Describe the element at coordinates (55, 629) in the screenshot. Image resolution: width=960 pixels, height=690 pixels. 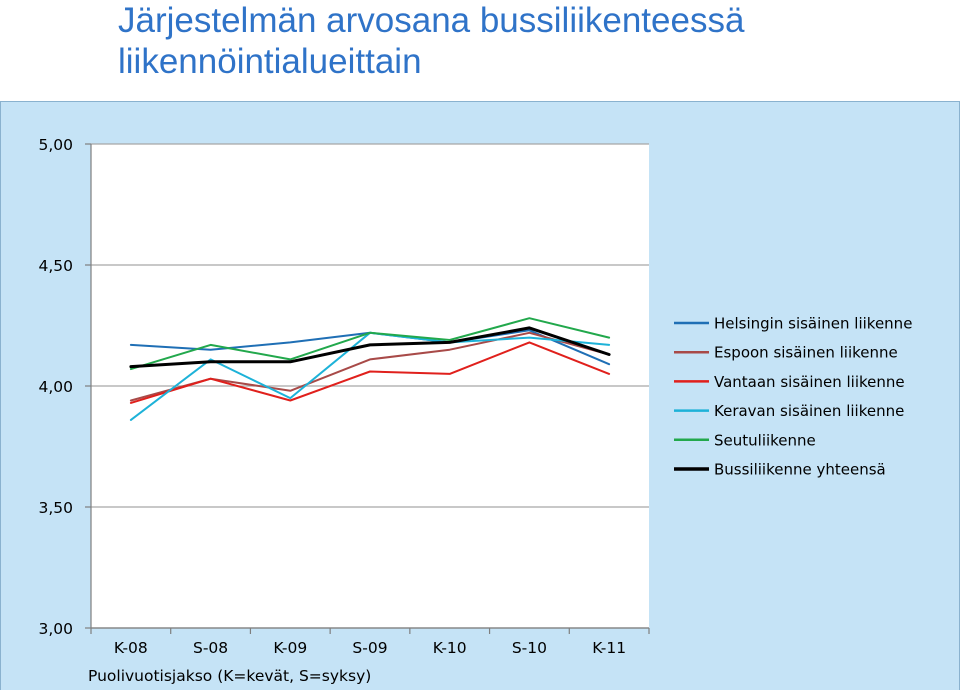
I see `y-tick-label: 3,00` at that location.